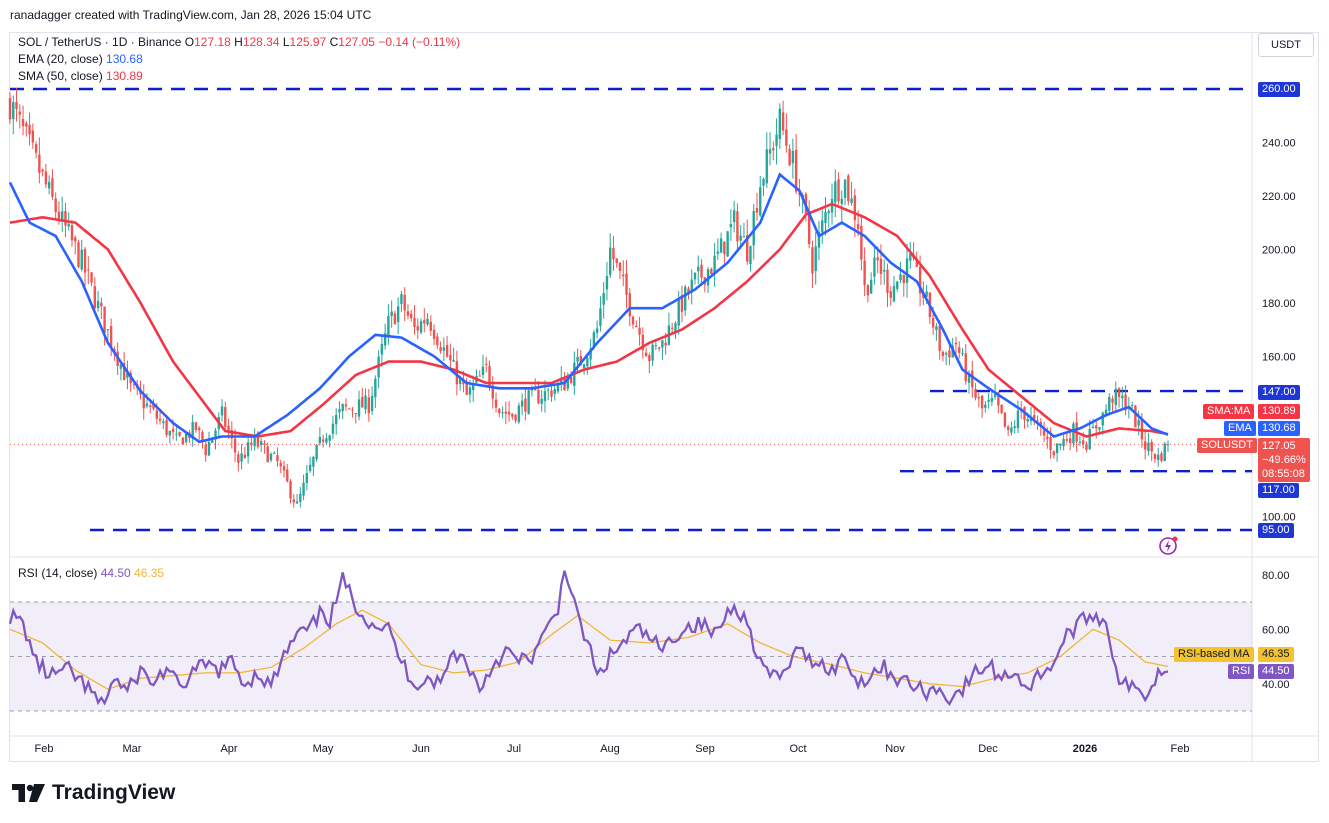 Image resolution: width=1329 pixels, height=823 pixels. I want to click on symbol-label: SOL / TetherUS · 1D · Binance, so click(100, 42).